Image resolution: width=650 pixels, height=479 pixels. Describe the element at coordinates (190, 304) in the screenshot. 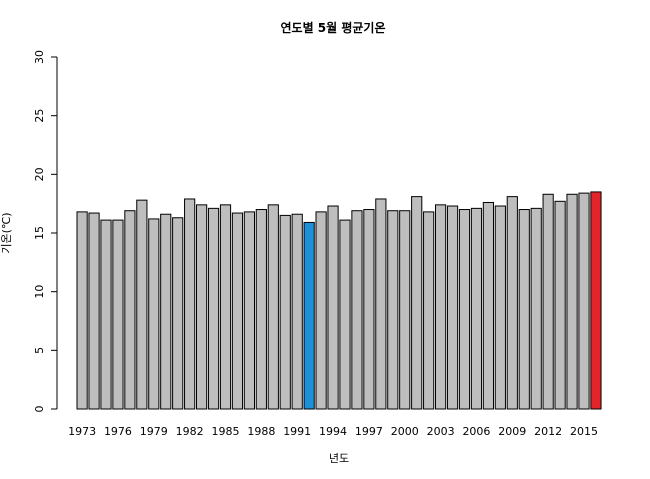

I see `bar-1982` at that location.